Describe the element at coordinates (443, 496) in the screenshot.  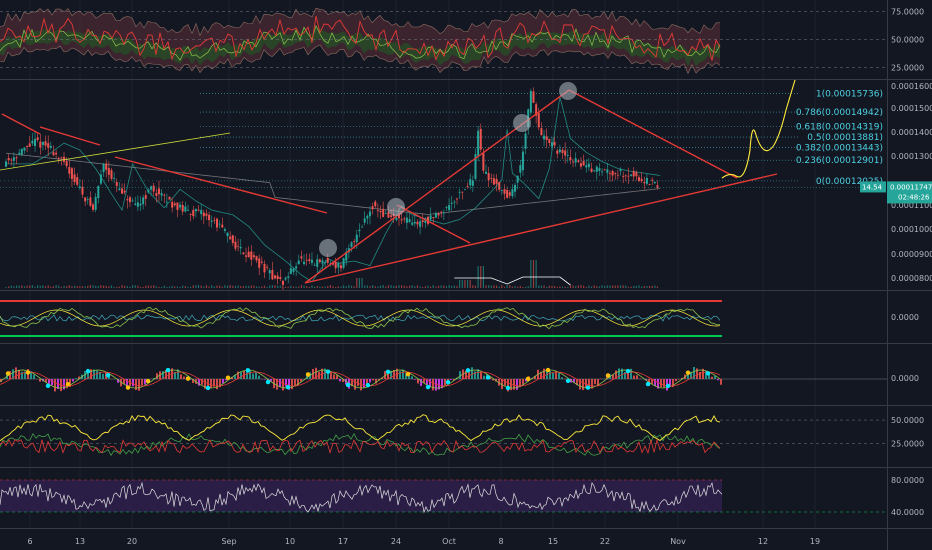
I see `rsi-panel` at that location.